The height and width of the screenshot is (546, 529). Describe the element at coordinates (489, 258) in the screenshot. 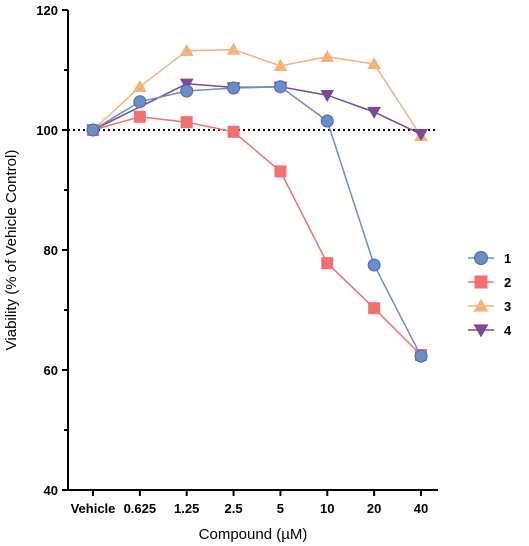

I see `legend-item-1: 1` at that location.